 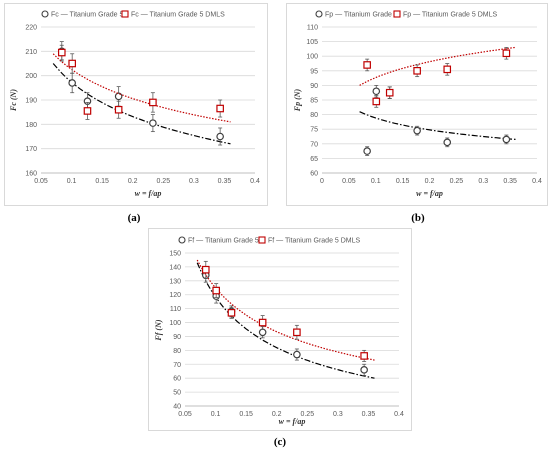 I want to click on panel-caption-c: (c), so click(x=280, y=442).